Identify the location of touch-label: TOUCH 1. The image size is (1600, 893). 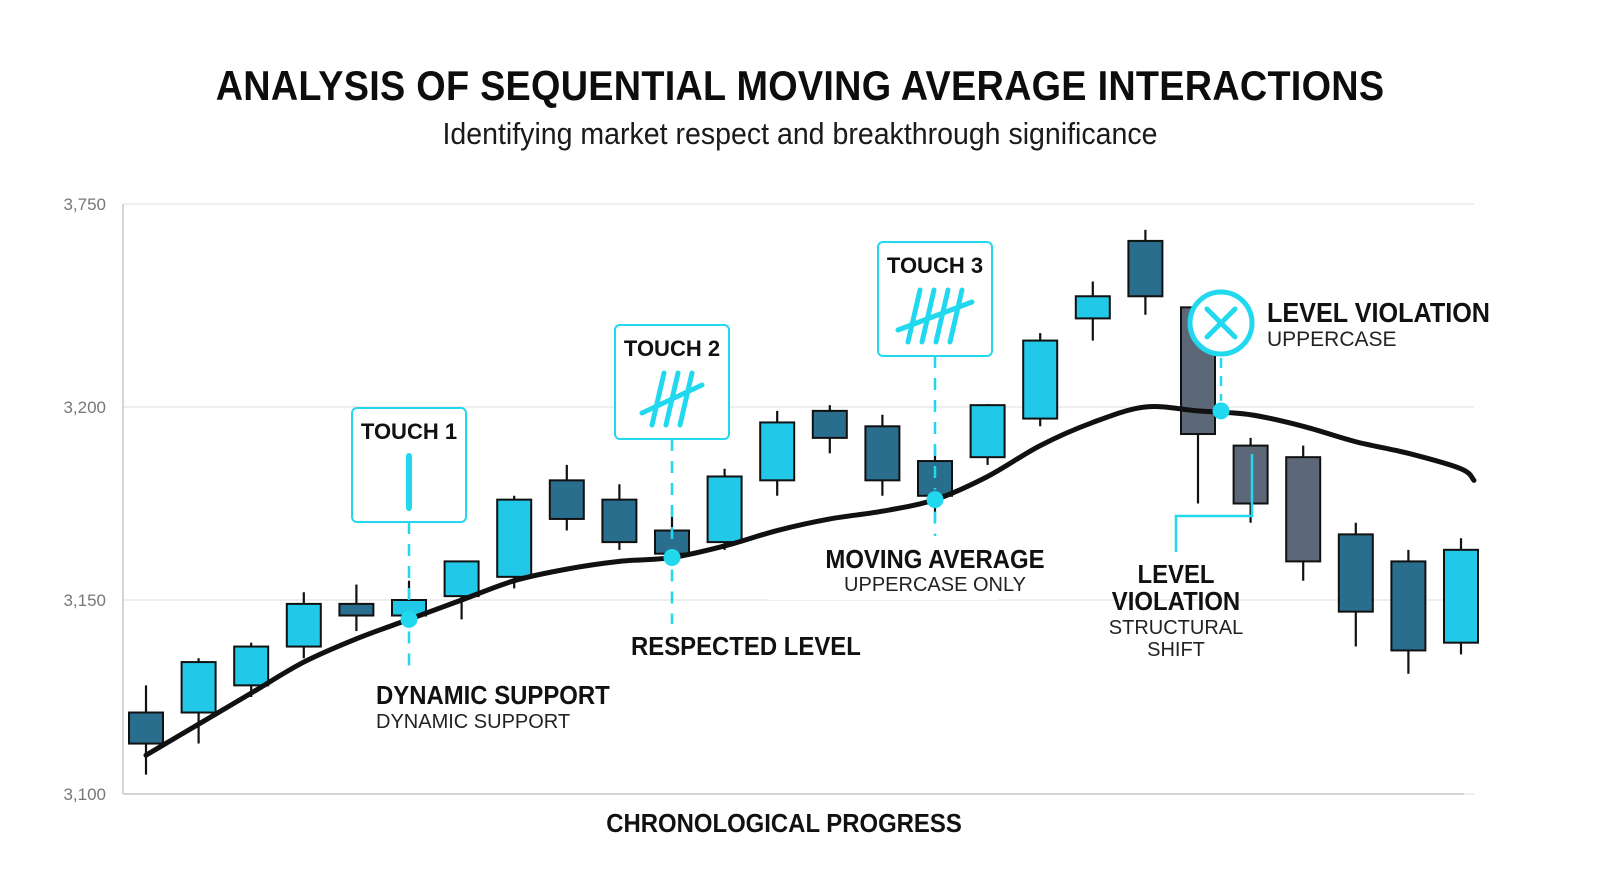
(409, 431).